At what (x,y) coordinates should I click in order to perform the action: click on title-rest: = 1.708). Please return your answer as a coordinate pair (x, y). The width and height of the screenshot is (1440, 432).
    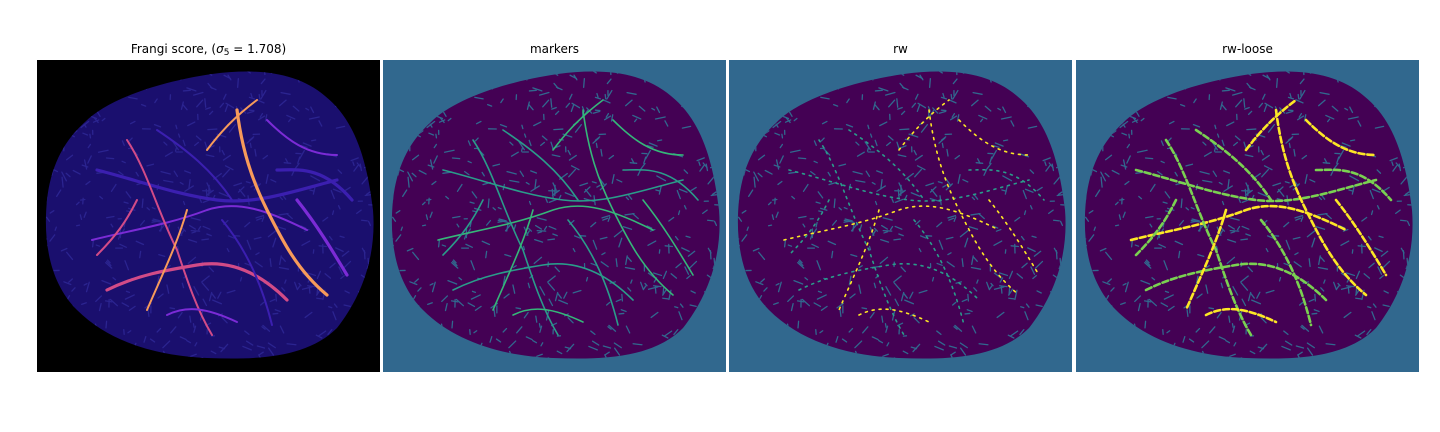
    Looking at the image, I should click on (258, 49).